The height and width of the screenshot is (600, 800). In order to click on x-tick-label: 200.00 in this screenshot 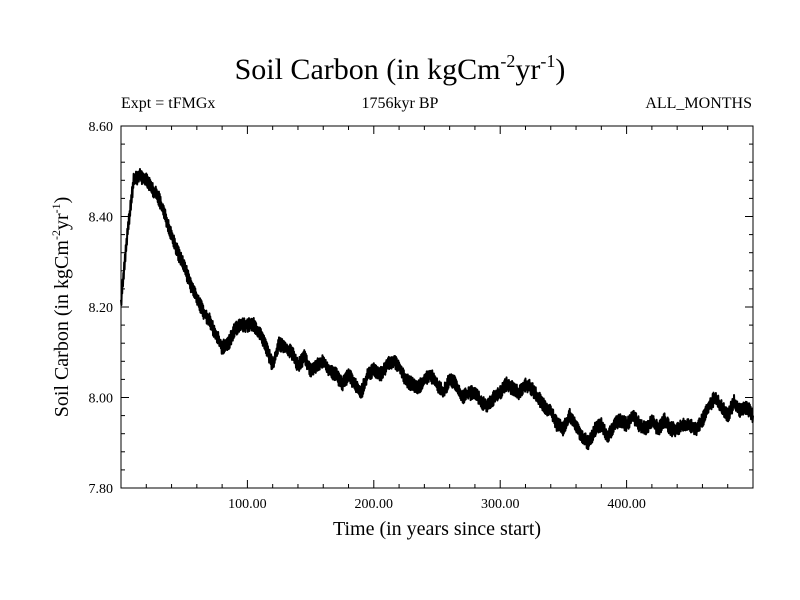, I will do `click(374, 504)`.